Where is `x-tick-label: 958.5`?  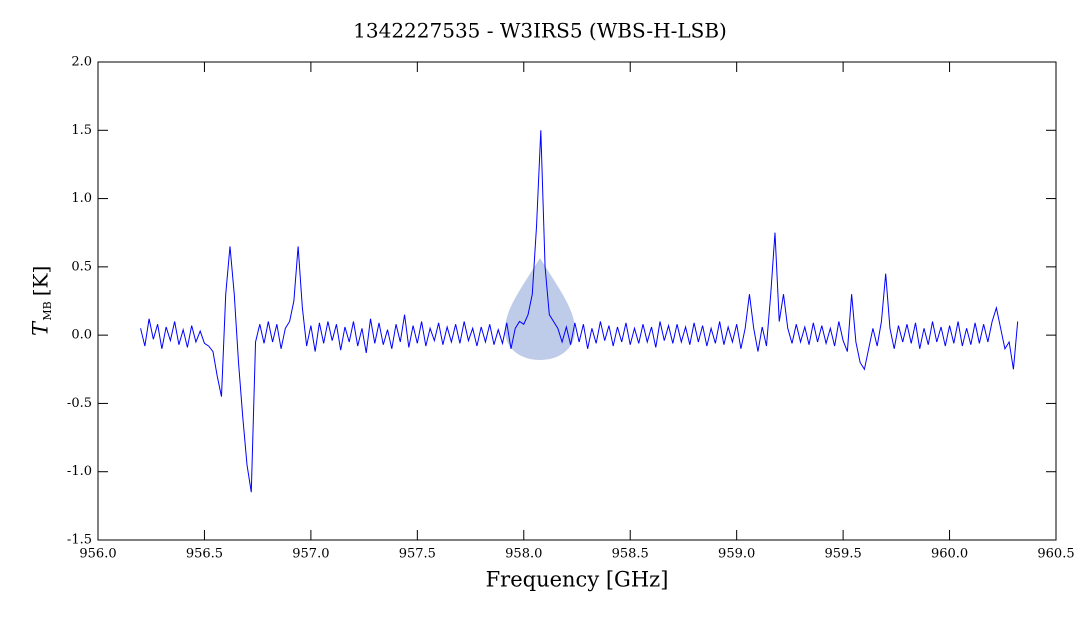 x-tick-label: 958.5 is located at coordinates (630, 554).